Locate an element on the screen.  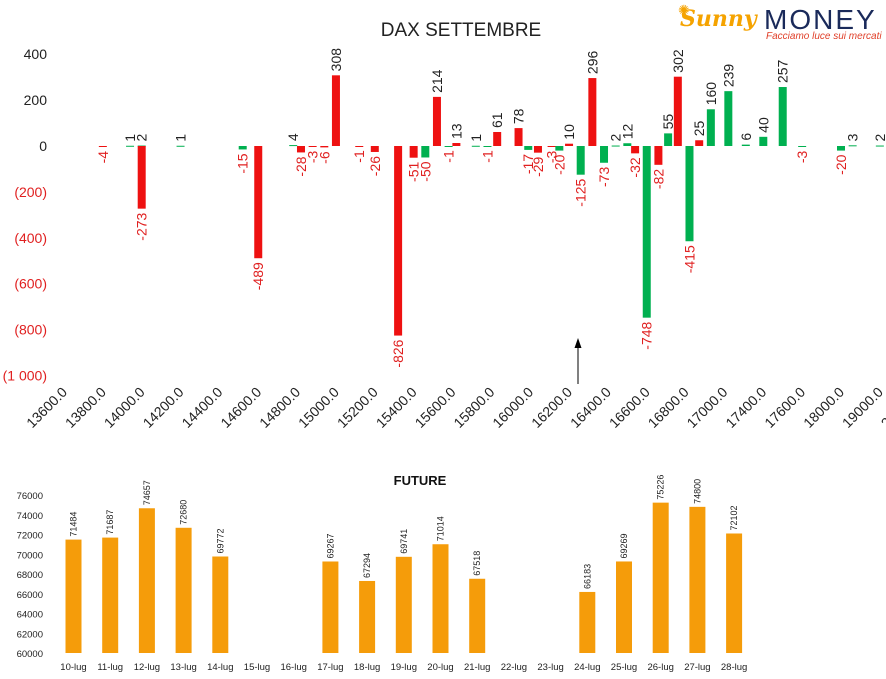
future-x-tick-label: 20-lug is located at coordinates (440, 667).